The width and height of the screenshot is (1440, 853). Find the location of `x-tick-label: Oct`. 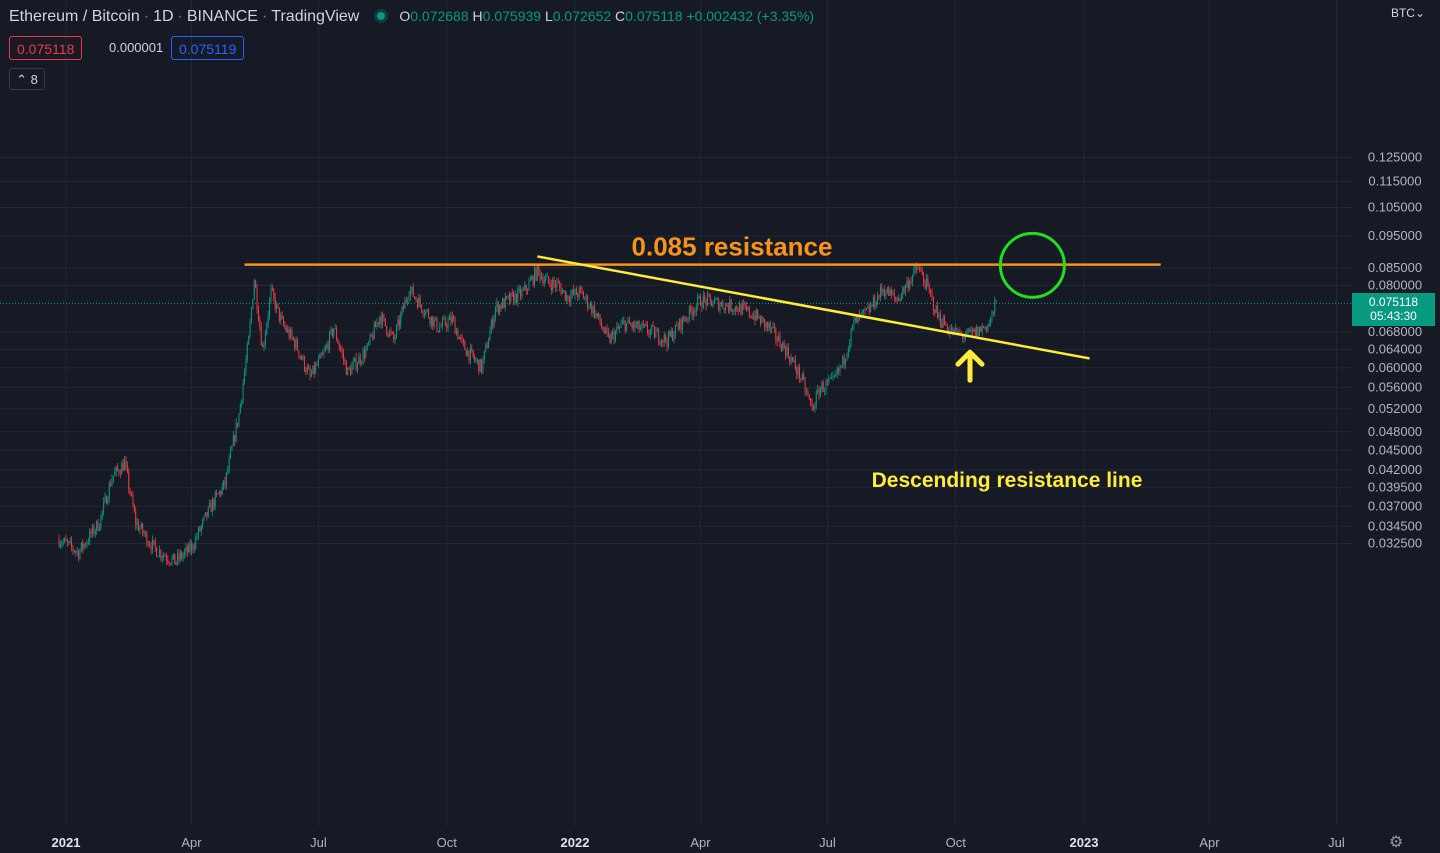

x-tick-label: Oct is located at coordinates (956, 842).